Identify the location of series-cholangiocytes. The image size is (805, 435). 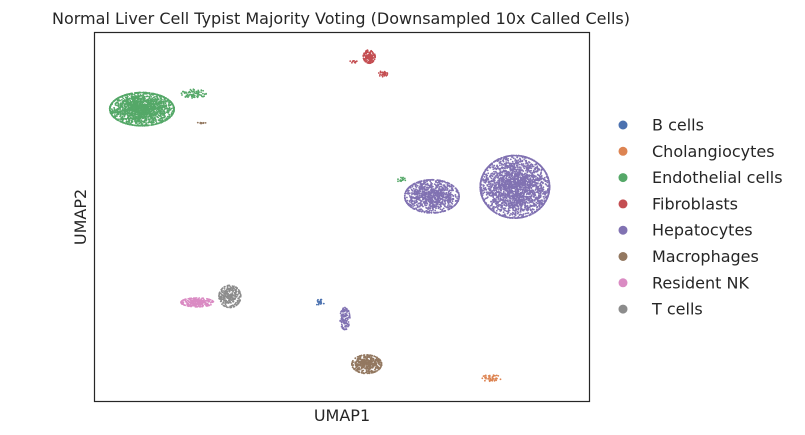
(491, 378).